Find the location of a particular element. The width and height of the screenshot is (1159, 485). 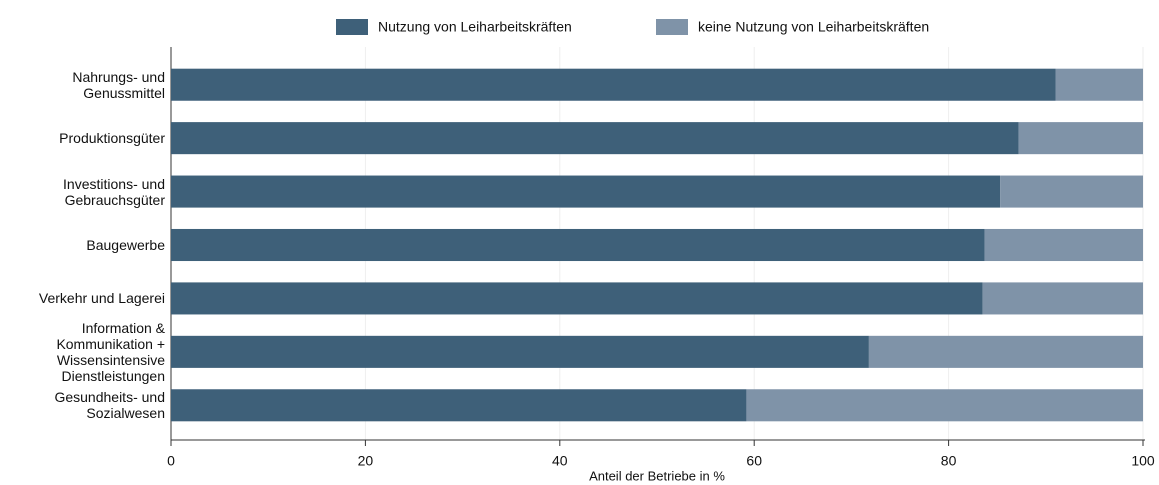

y-tick-label: Baugewerbe is located at coordinates (125, 245).